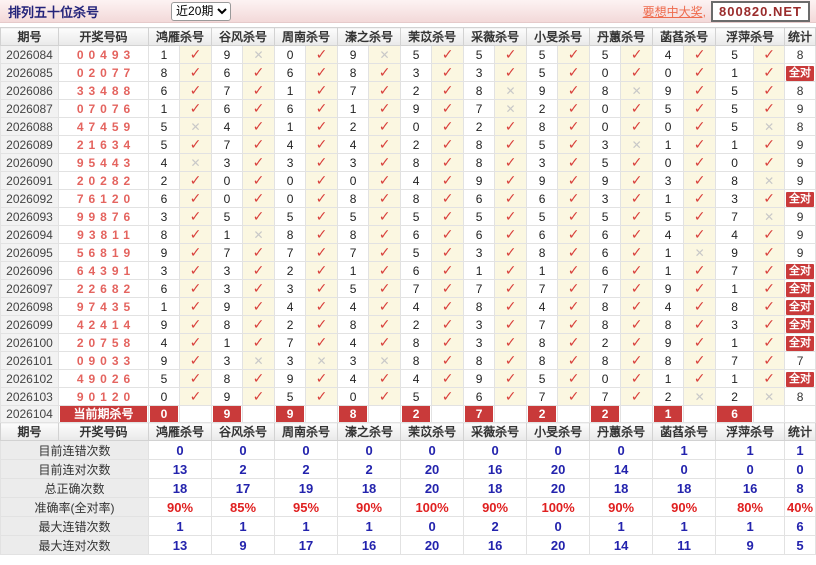 The width and height of the screenshot is (816, 565). I want to click on current-period-label: 当前期杀号, so click(103, 414).